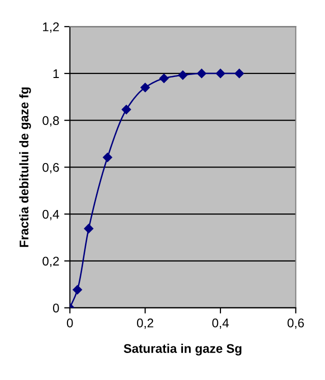 Image resolution: width=325 pixels, height=380 pixels. I want to click on y-tick-label: 0,4, so click(51, 215).